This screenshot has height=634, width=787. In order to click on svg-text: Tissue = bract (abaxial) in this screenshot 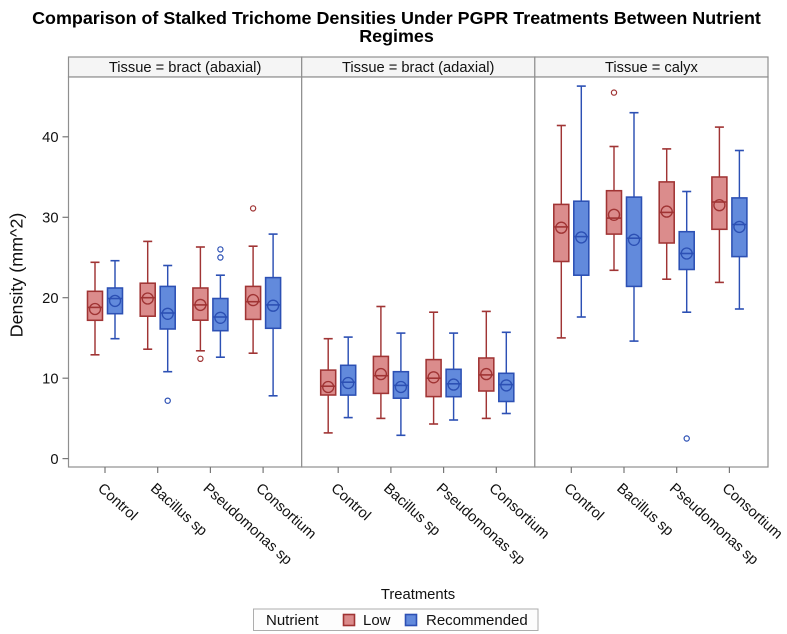, I will do `click(185, 68)`.